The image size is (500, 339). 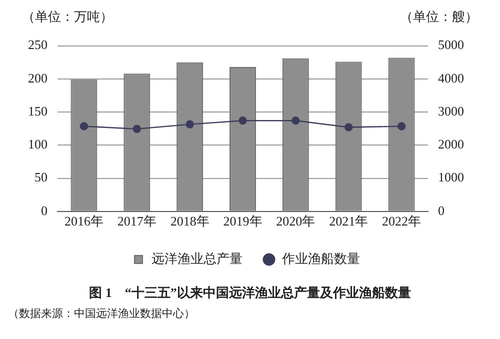 What do you see at coordinates (451, 177) in the screenshot?
I see `y2-tick-label: 1000` at bounding box center [451, 177].